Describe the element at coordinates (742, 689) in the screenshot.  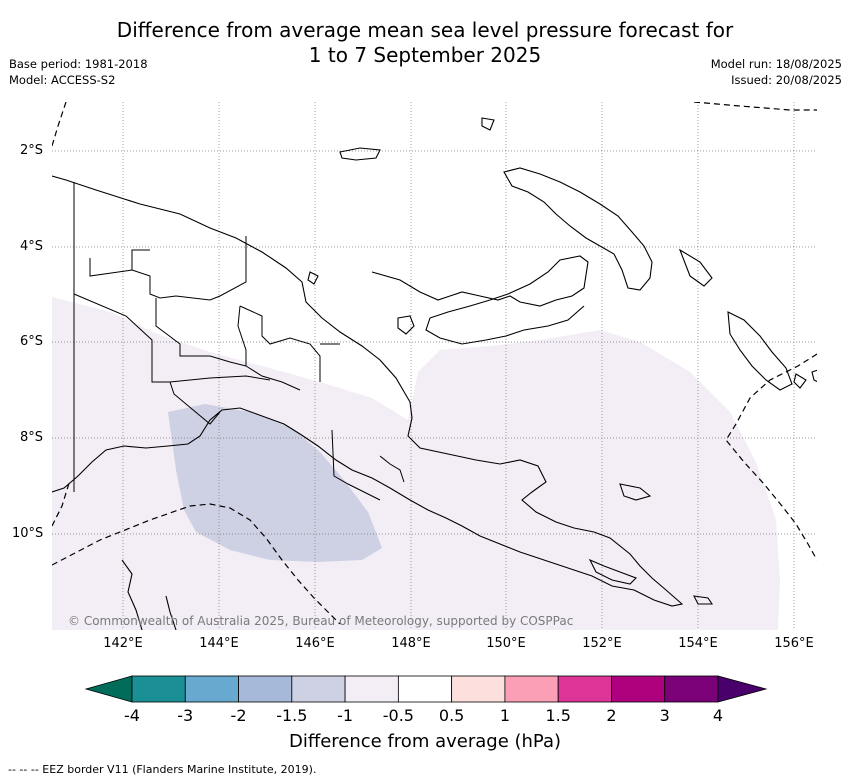
I see `colorbar-extend-high` at that location.